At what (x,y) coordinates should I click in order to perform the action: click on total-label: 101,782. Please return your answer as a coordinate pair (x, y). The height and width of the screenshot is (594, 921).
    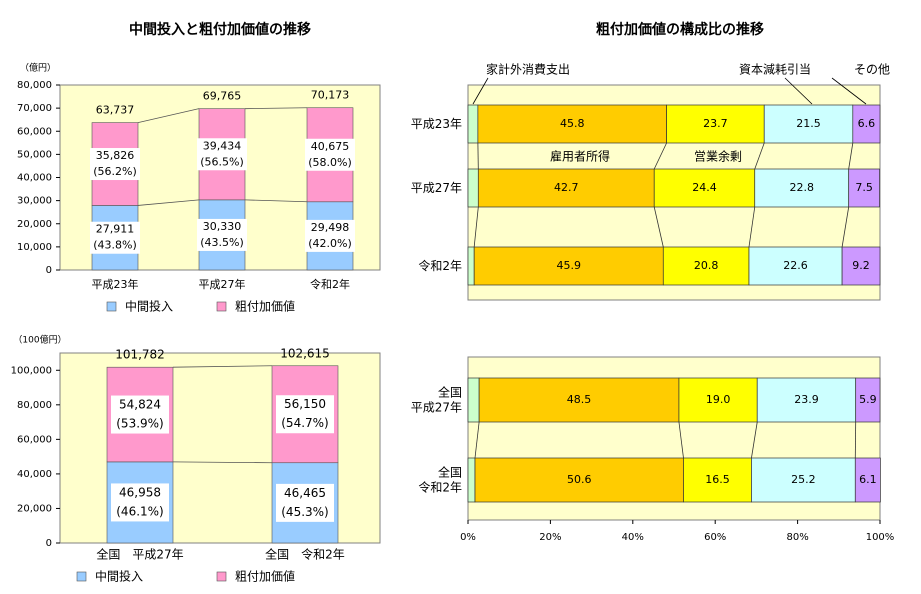
    Looking at the image, I should click on (140, 355).